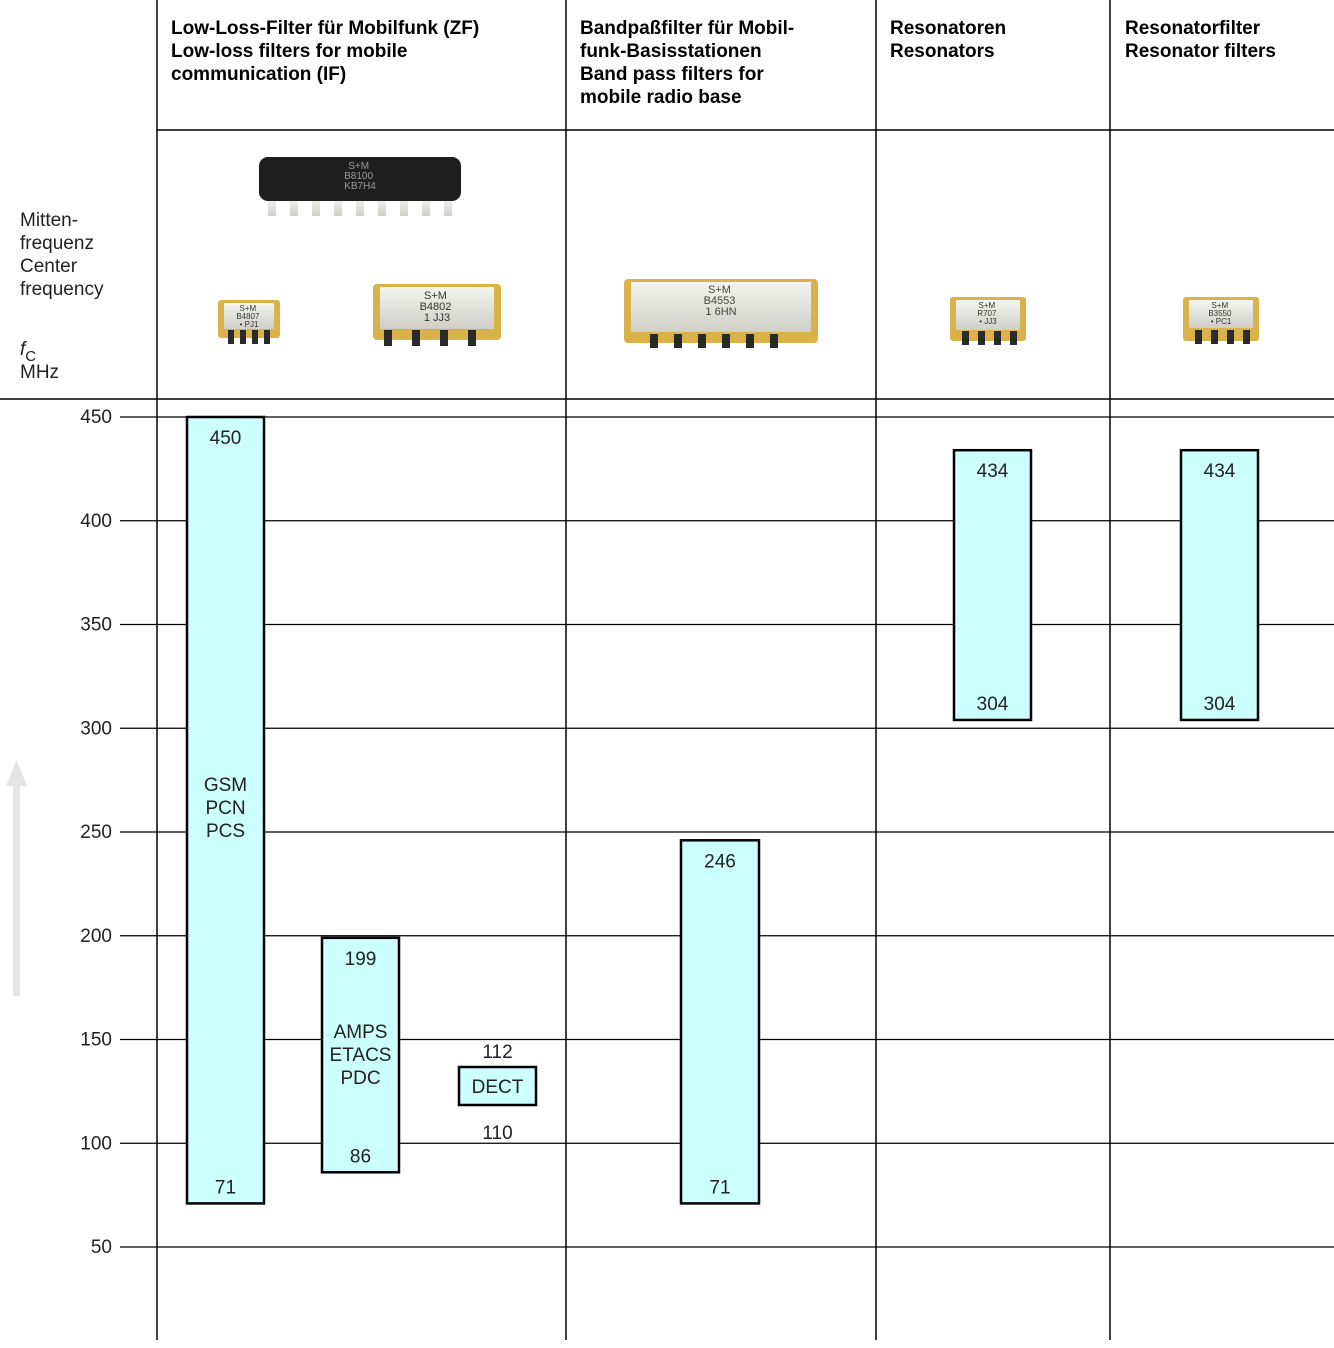 The height and width of the screenshot is (1348, 1334). I want to click on chip-resonator-marking: S+M R707 • JJ3, so click(987, 313).